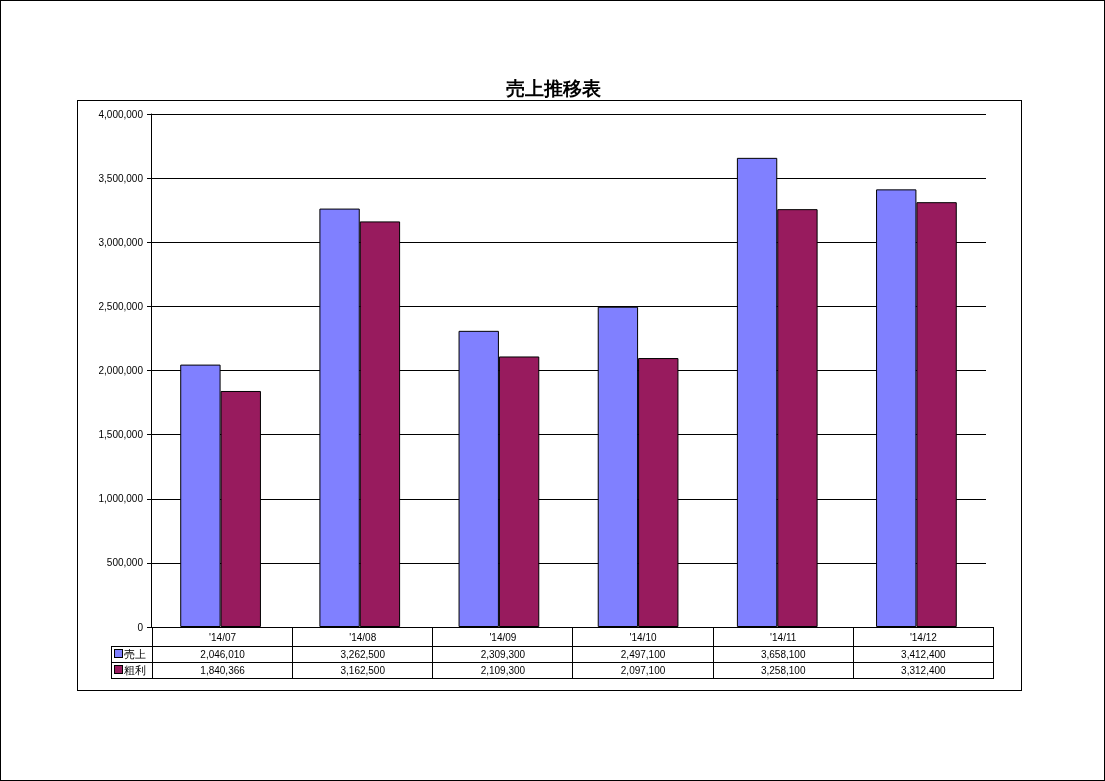 The image size is (1105, 781). Describe the element at coordinates (362, 654) in the screenshot. I see `data-label: 3,262,500` at that location.